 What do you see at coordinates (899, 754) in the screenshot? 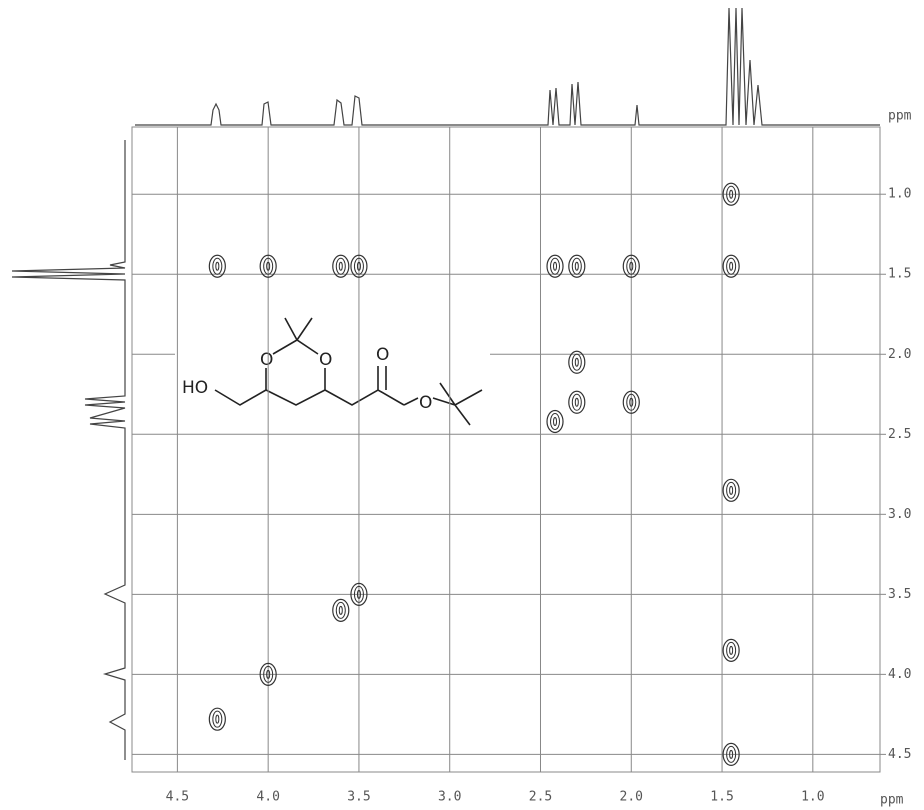
I see `y-tick-label: 4.5` at bounding box center [899, 754].